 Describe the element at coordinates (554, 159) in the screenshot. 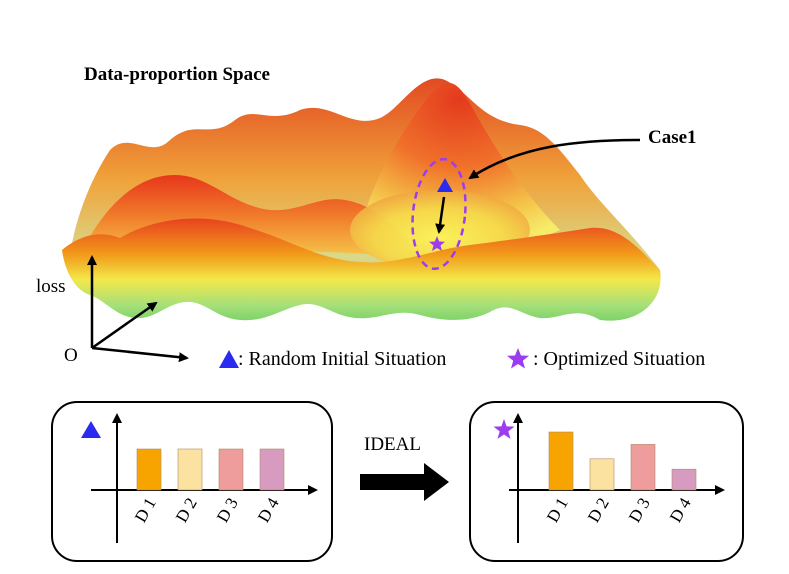

I see `case-pointer-arrow` at that location.